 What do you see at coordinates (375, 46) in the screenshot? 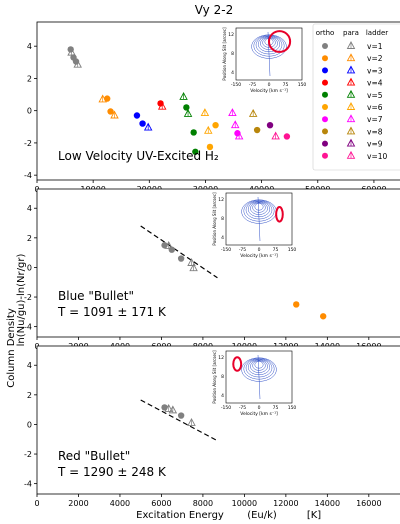
I see `legend-entry-label: v=1` at bounding box center [375, 46].